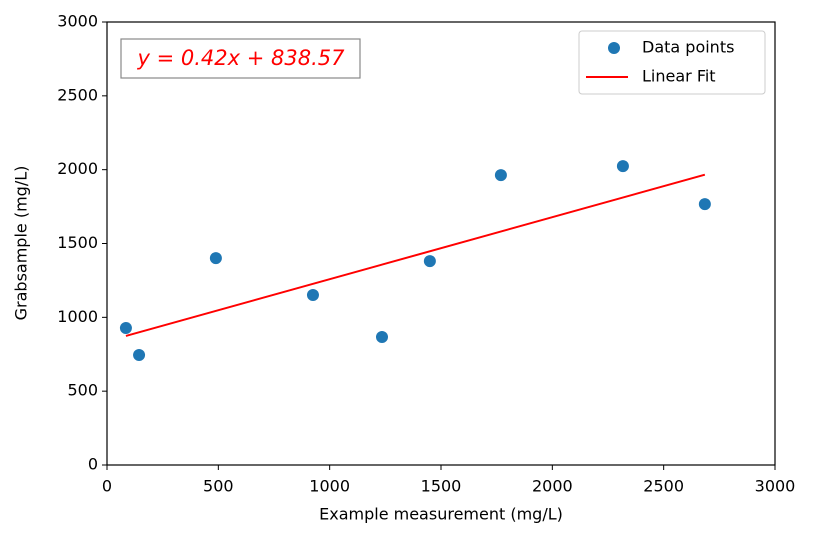 This screenshot has height=539, width=816. I want to click on annotation-box, so click(240, 58).